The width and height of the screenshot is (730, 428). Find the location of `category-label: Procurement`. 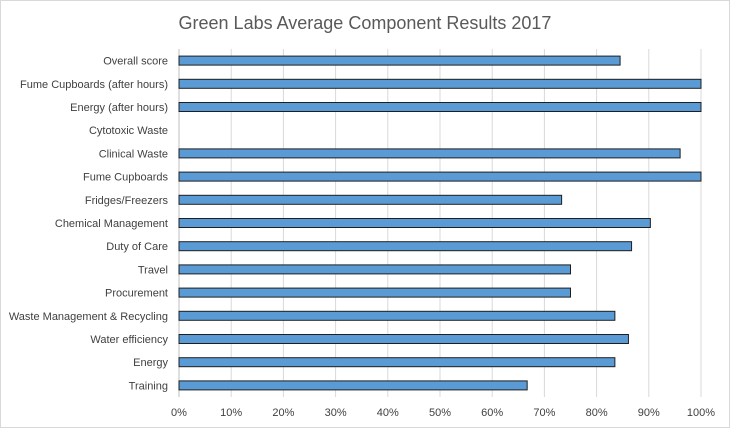

category-label: Procurement is located at coordinates (136, 294).